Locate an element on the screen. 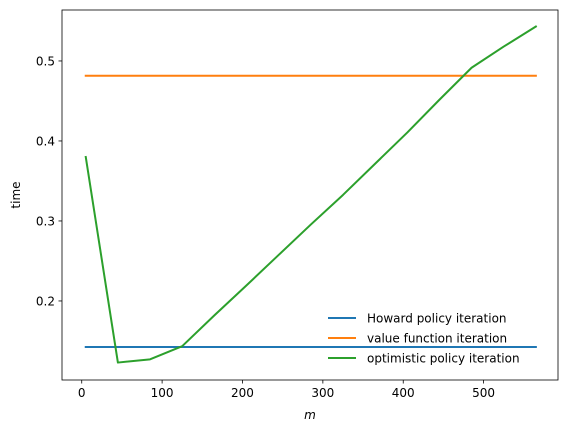 The image size is (567, 432). x-tick-label-4: 400 is located at coordinates (403, 393).